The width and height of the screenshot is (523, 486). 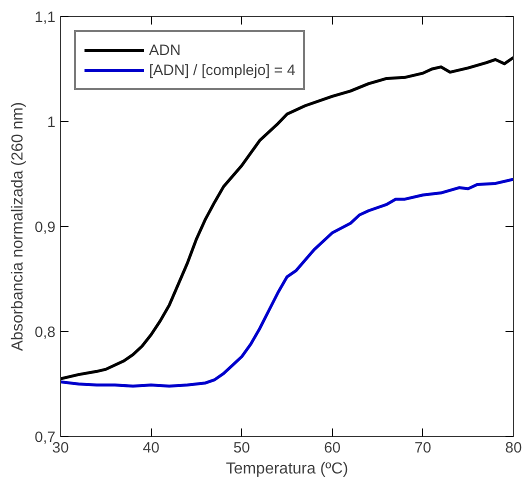 What do you see at coordinates (45, 332) in the screenshot?
I see `y-tick-label: 0,8` at bounding box center [45, 332].